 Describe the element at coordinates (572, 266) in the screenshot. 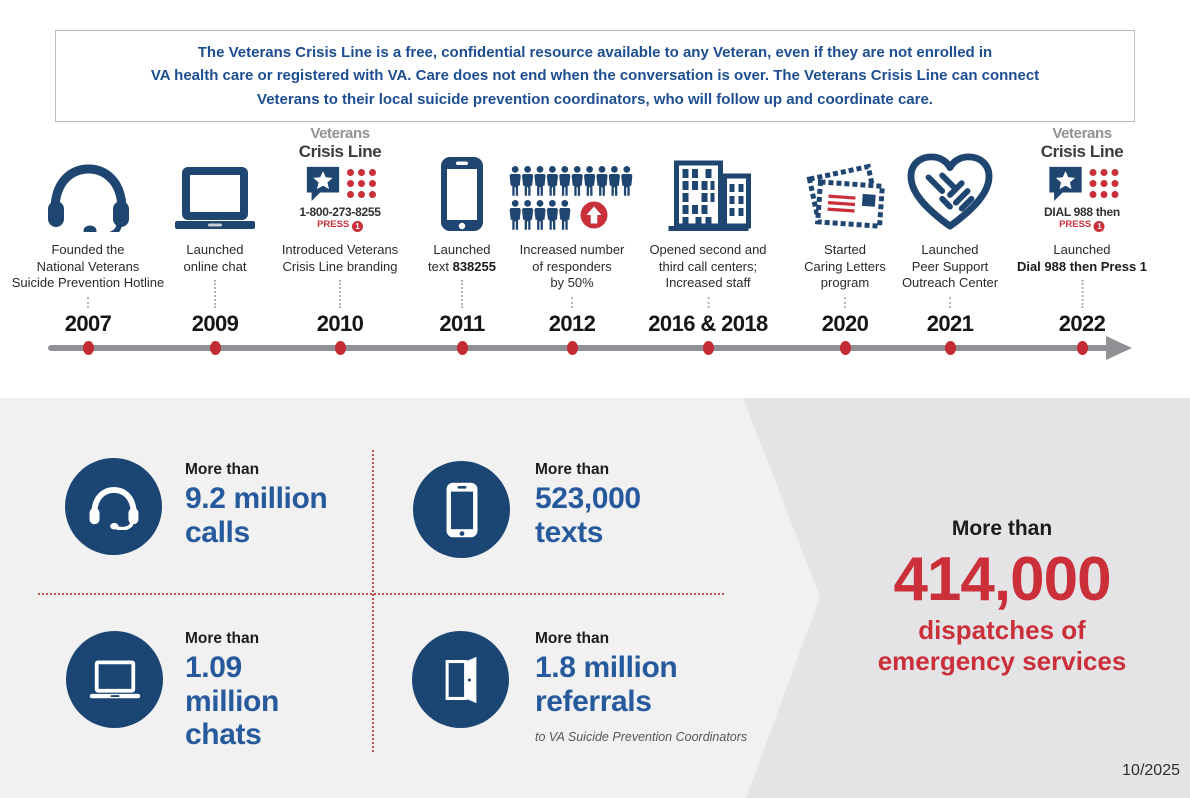

I see `timeline-label: Increased number of responders by 50%` at that location.